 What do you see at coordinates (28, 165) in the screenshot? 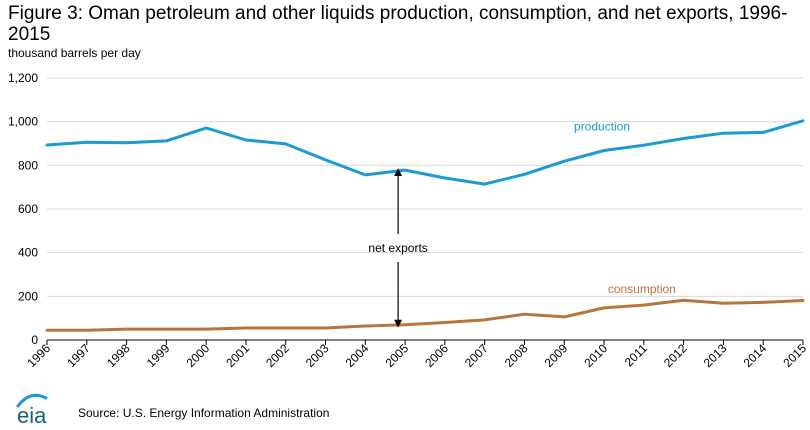
I see `y-tick-label: 800` at bounding box center [28, 165].